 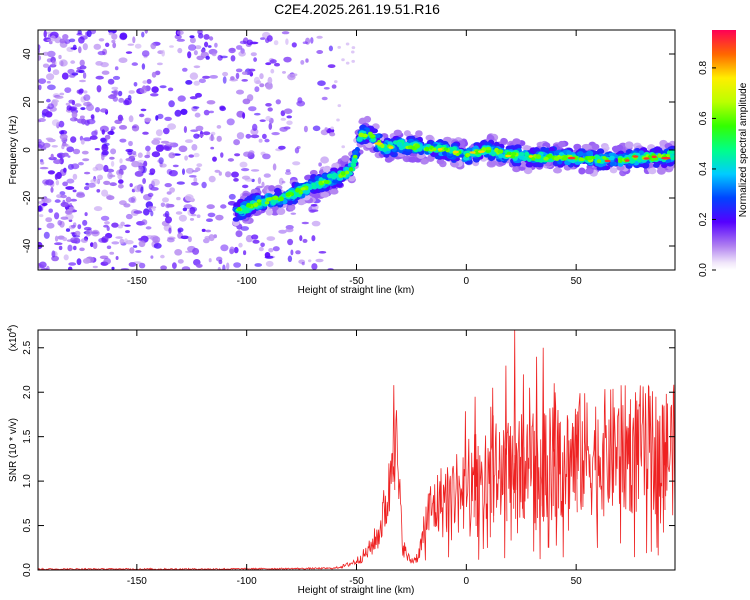 I want to click on x-tick-label: -100, so click(x=247, y=581).